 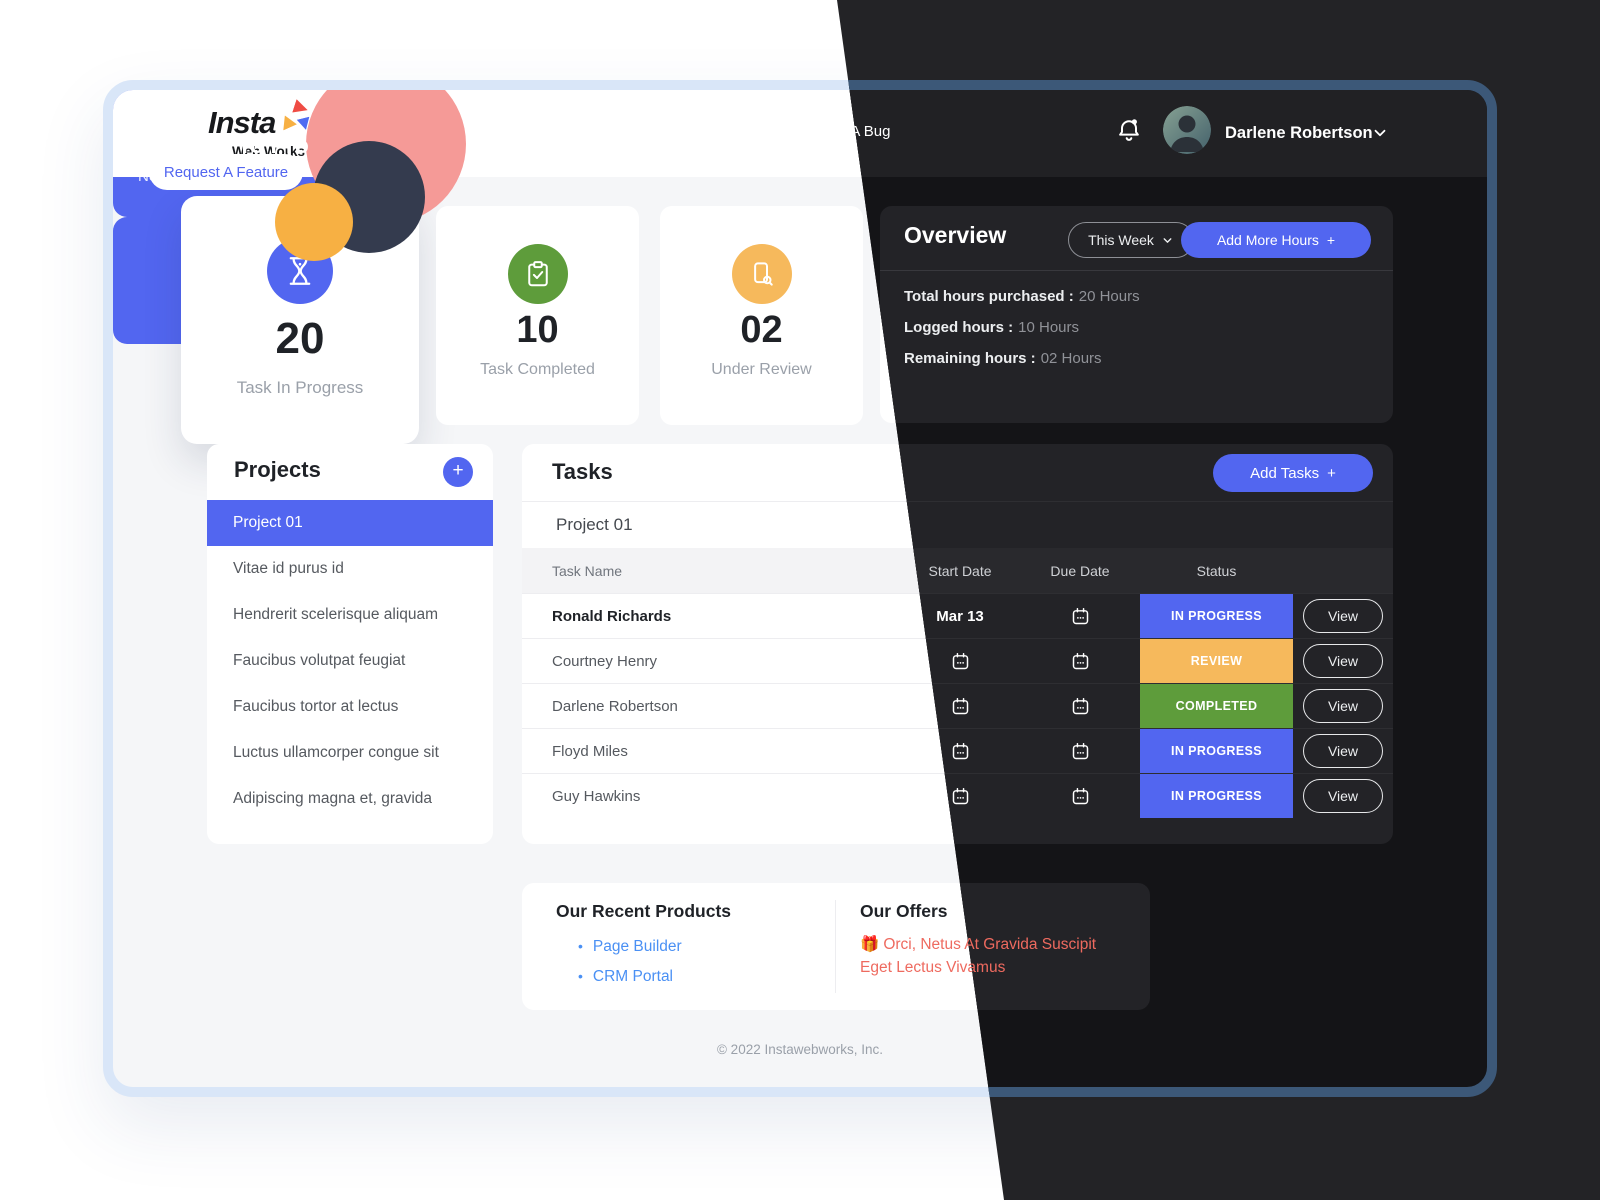 What do you see at coordinates (350, 523) in the screenshot?
I see `project-item-selected: Project 01` at bounding box center [350, 523].